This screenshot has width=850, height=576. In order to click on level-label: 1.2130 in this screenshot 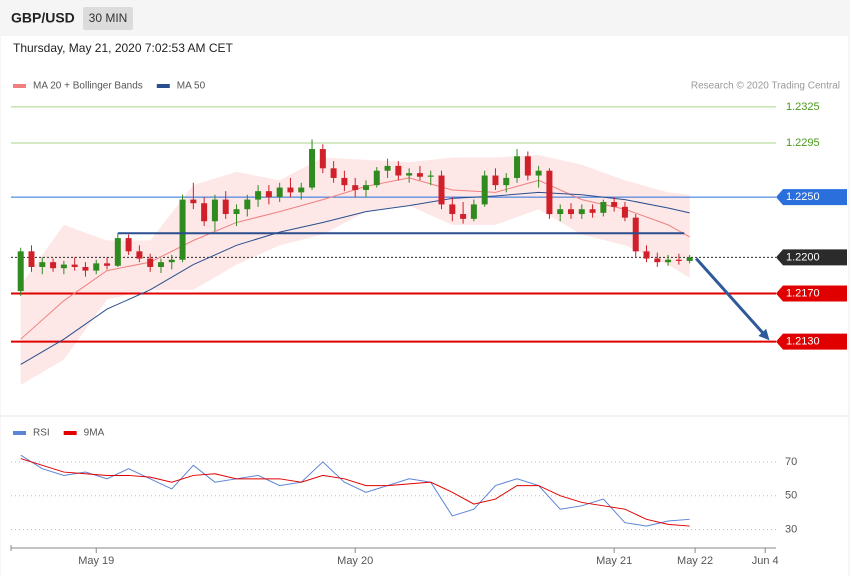, I will do `click(803, 341)`.